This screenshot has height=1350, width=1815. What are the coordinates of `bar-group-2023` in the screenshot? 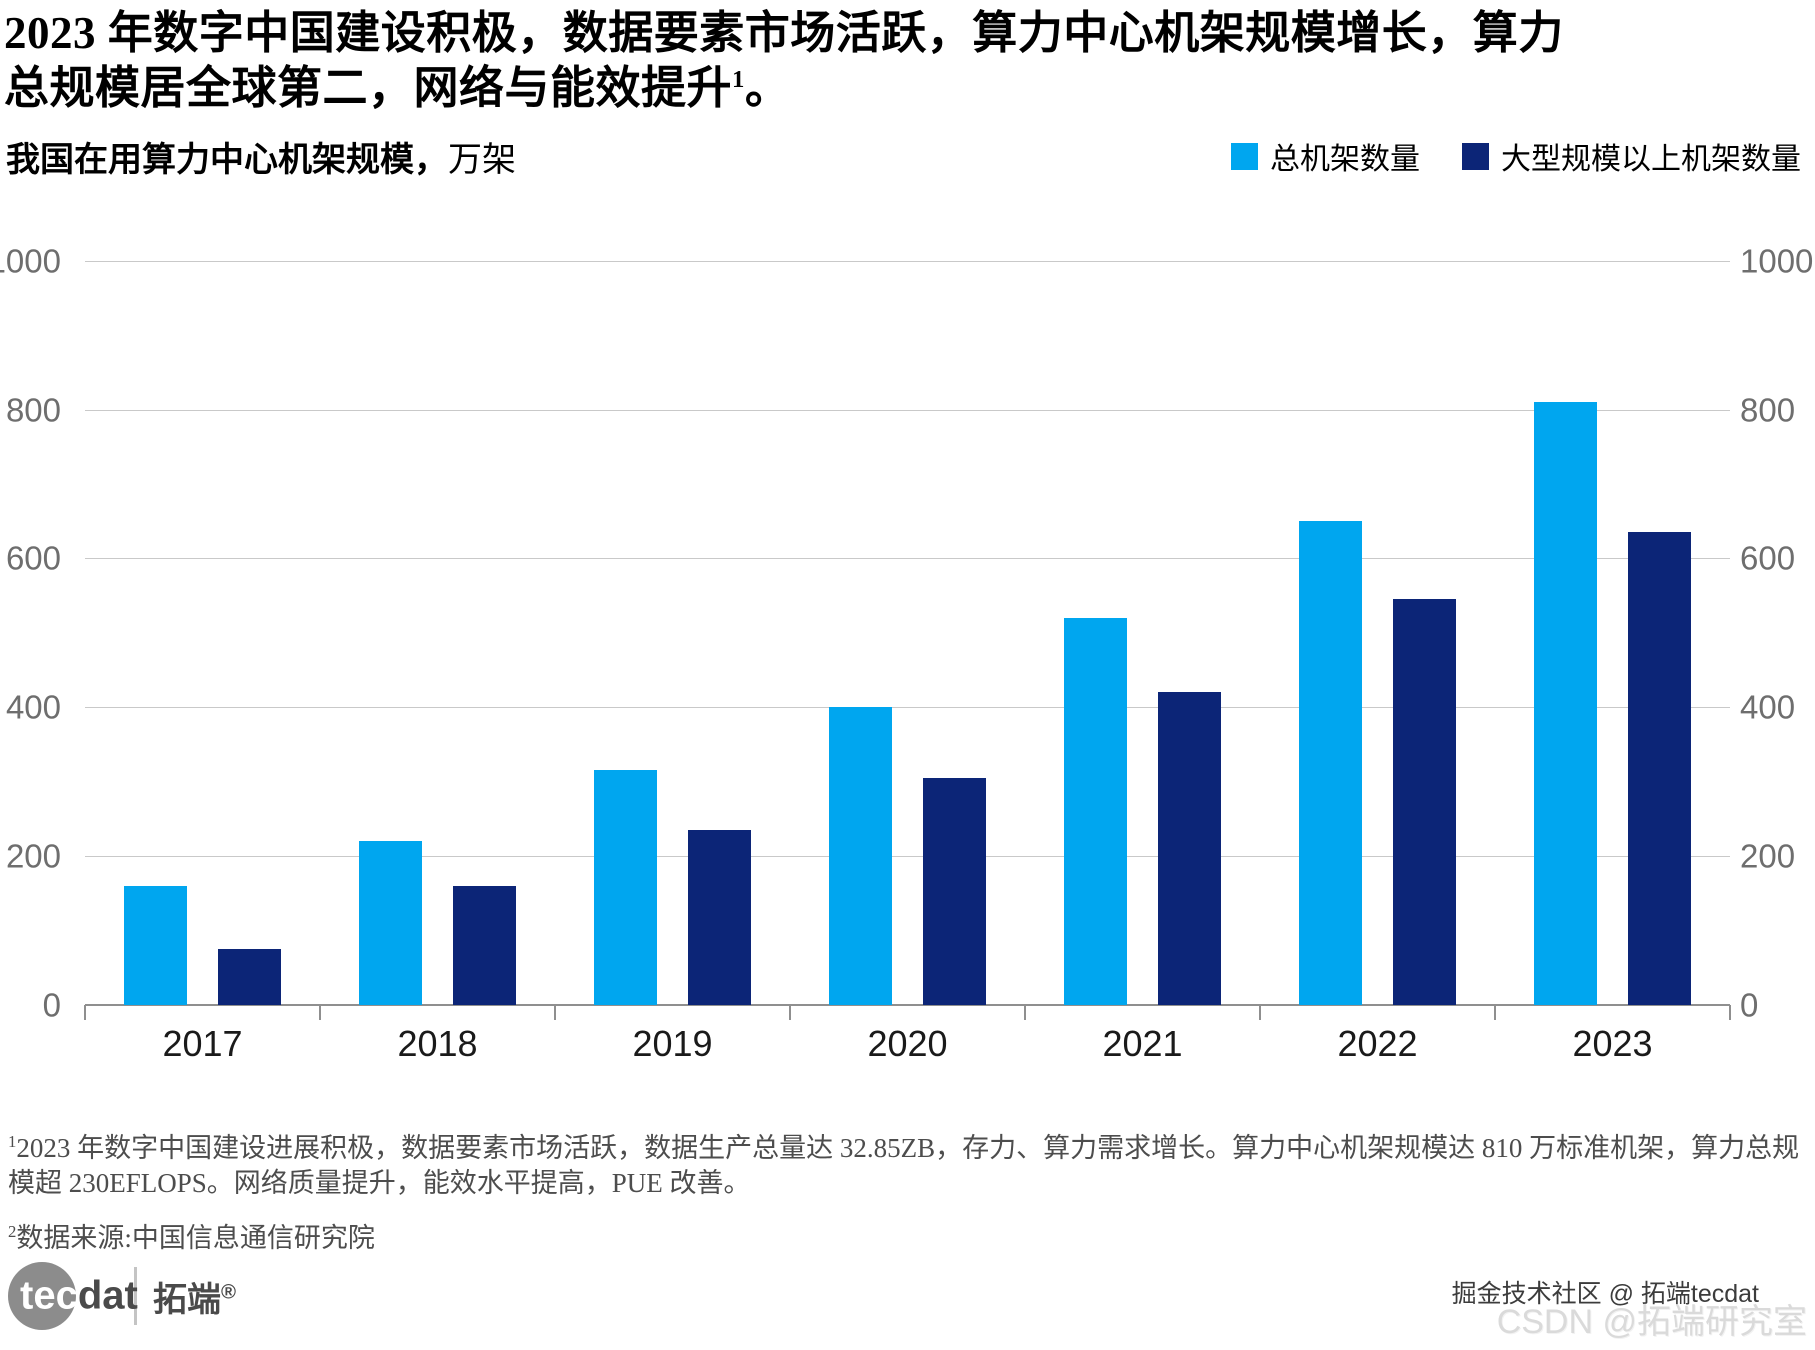 It's located at (1612, 633).